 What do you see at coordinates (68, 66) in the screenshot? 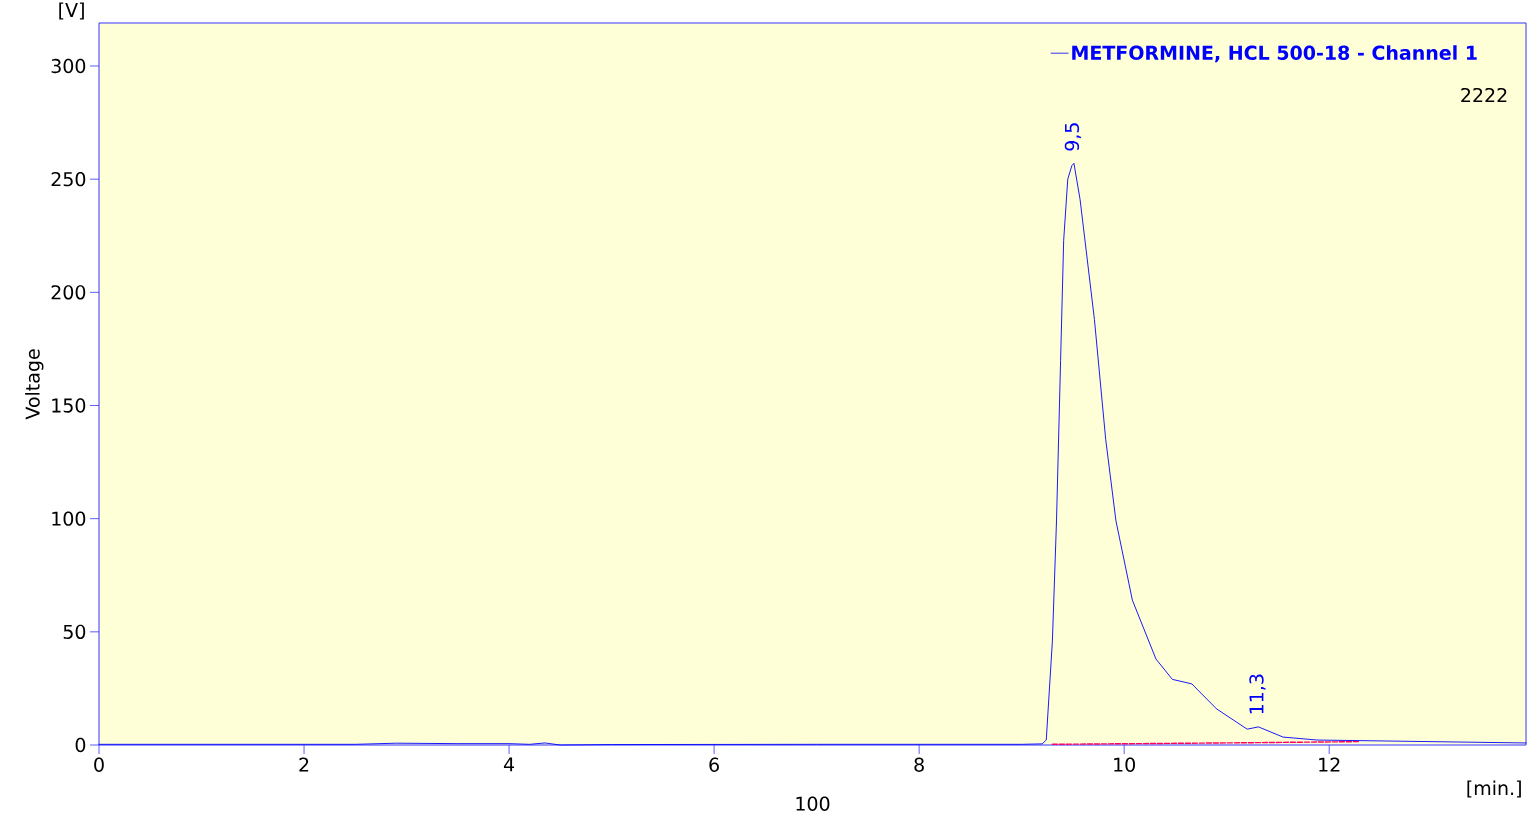
I see `y-tick-label: 300` at bounding box center [68, 66].